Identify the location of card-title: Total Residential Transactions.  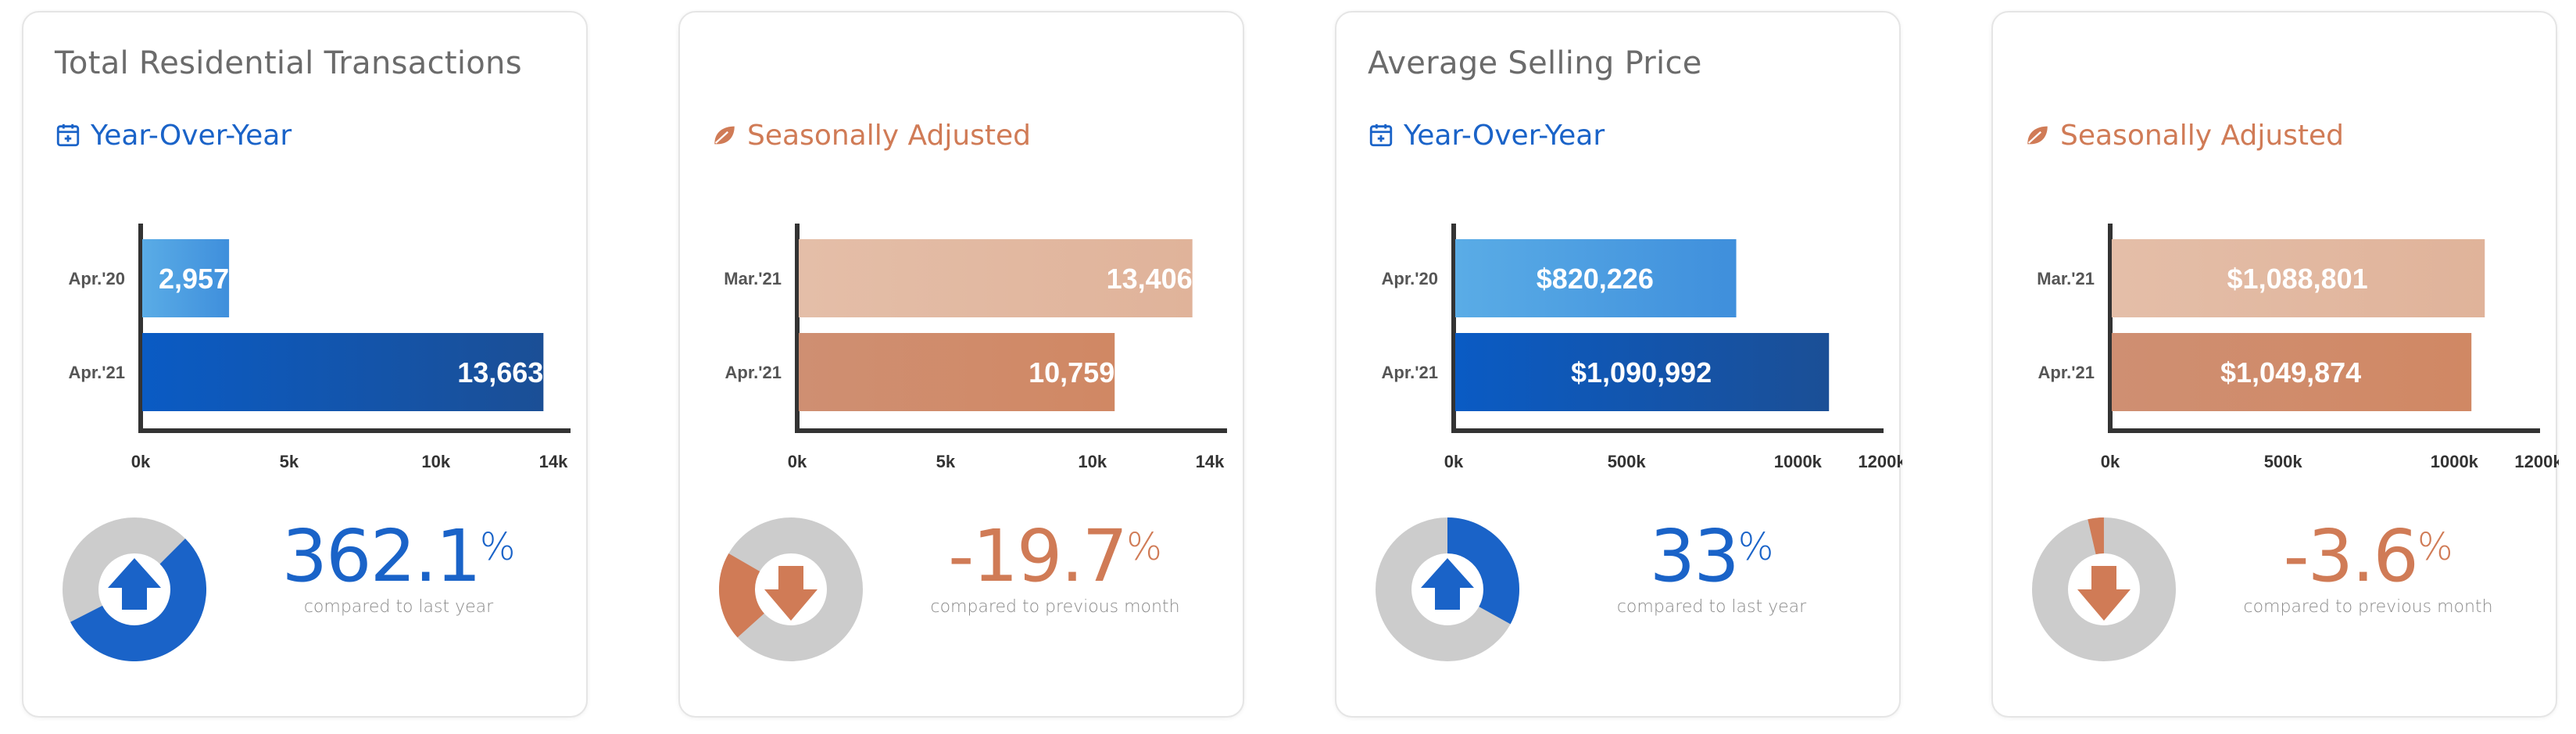
(288, 63).